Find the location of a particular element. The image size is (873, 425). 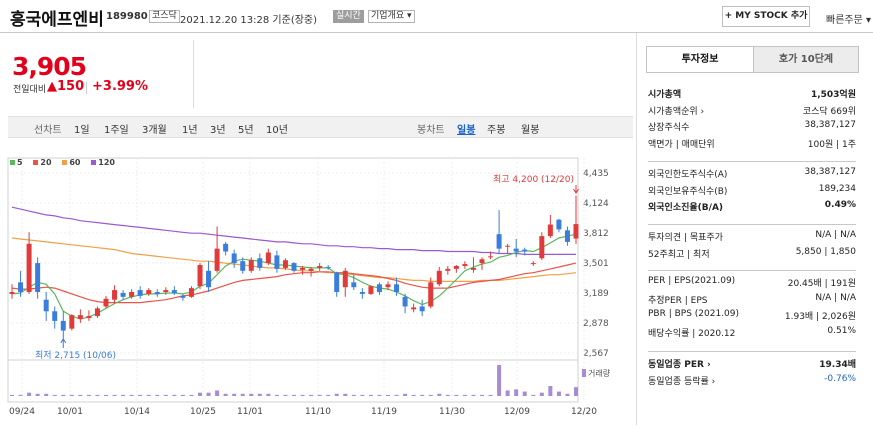

info-row-label: PER | EPS(2021.09) is located at coordinates (692, 281).